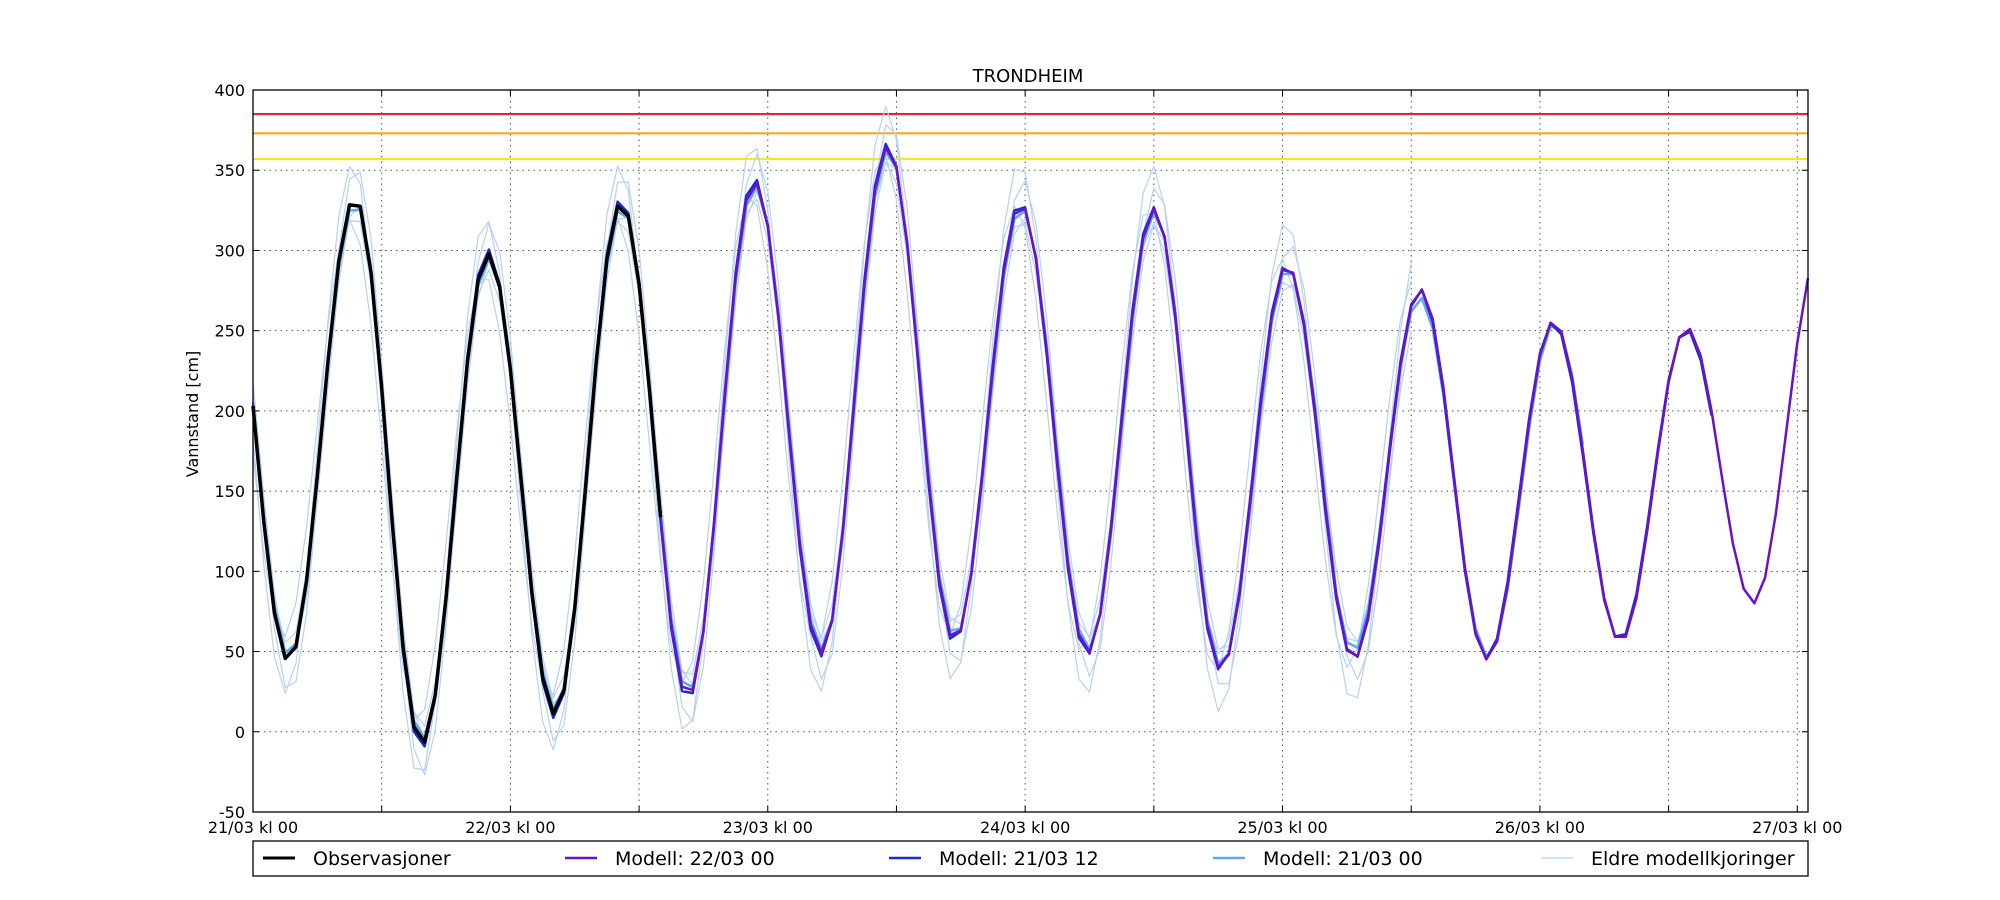  I want to click on x-tick-label: 26/03 kl 00, so click(1540, 827).